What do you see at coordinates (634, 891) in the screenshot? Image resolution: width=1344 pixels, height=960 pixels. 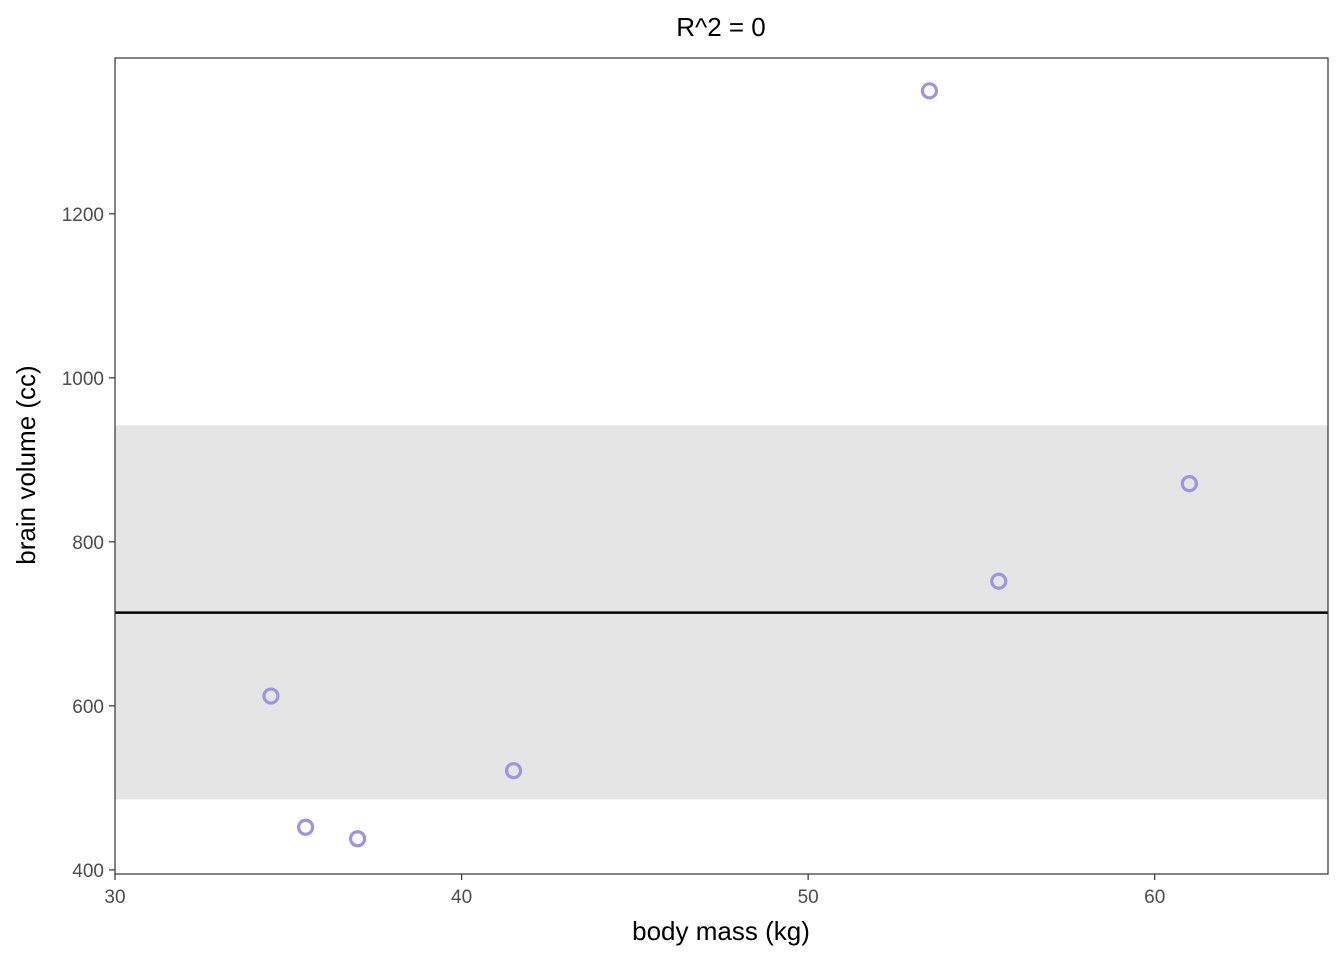 I see `x-axis: 30 40 50 60` at bounding box center [634, 891].